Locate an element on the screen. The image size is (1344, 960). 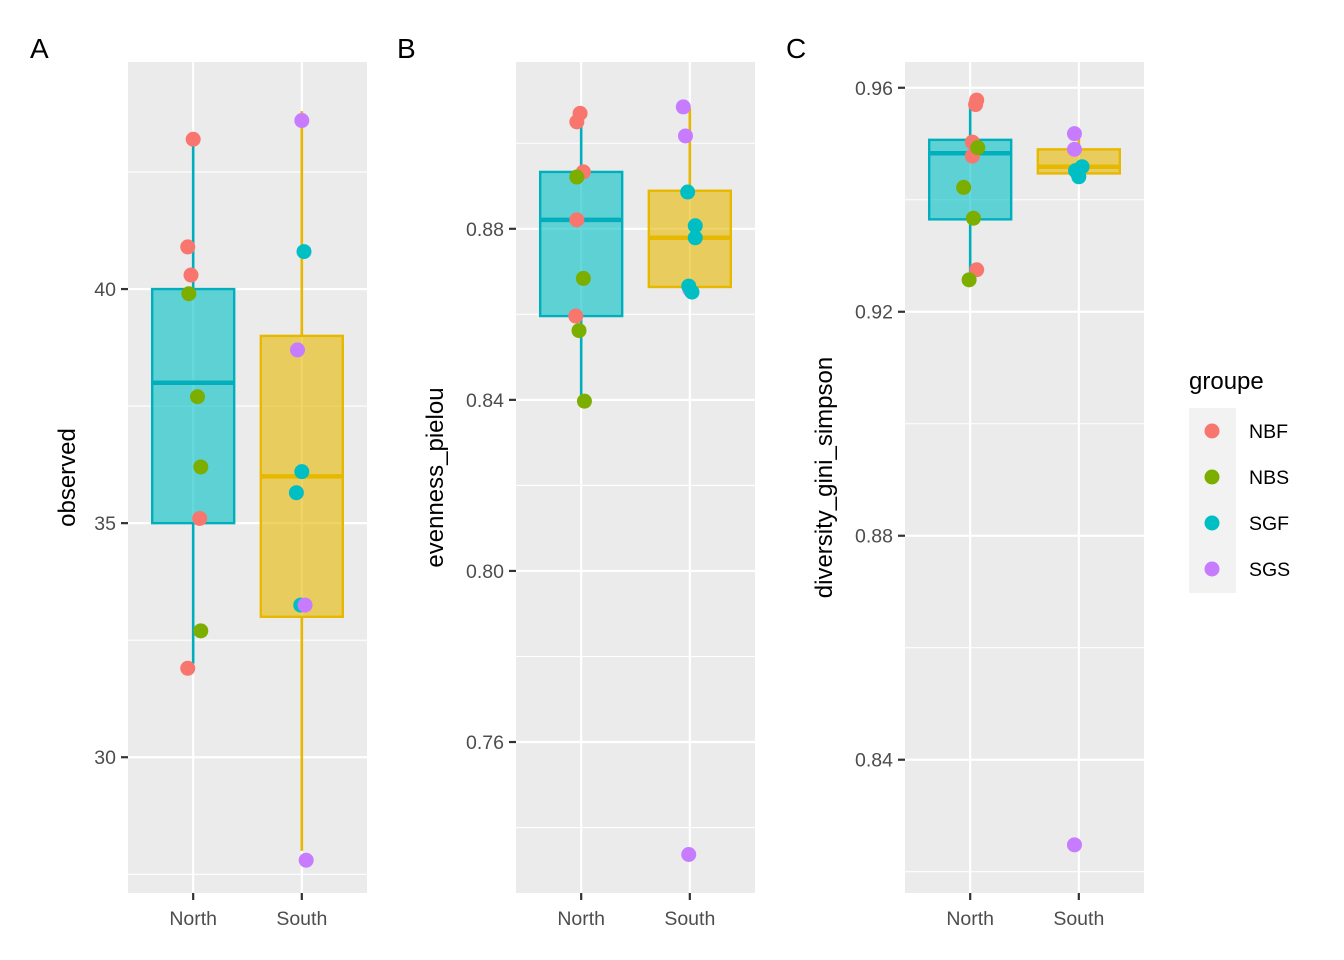
legend: groupe NBF NBS SGF SGS is located at coordinates (1239, 480).